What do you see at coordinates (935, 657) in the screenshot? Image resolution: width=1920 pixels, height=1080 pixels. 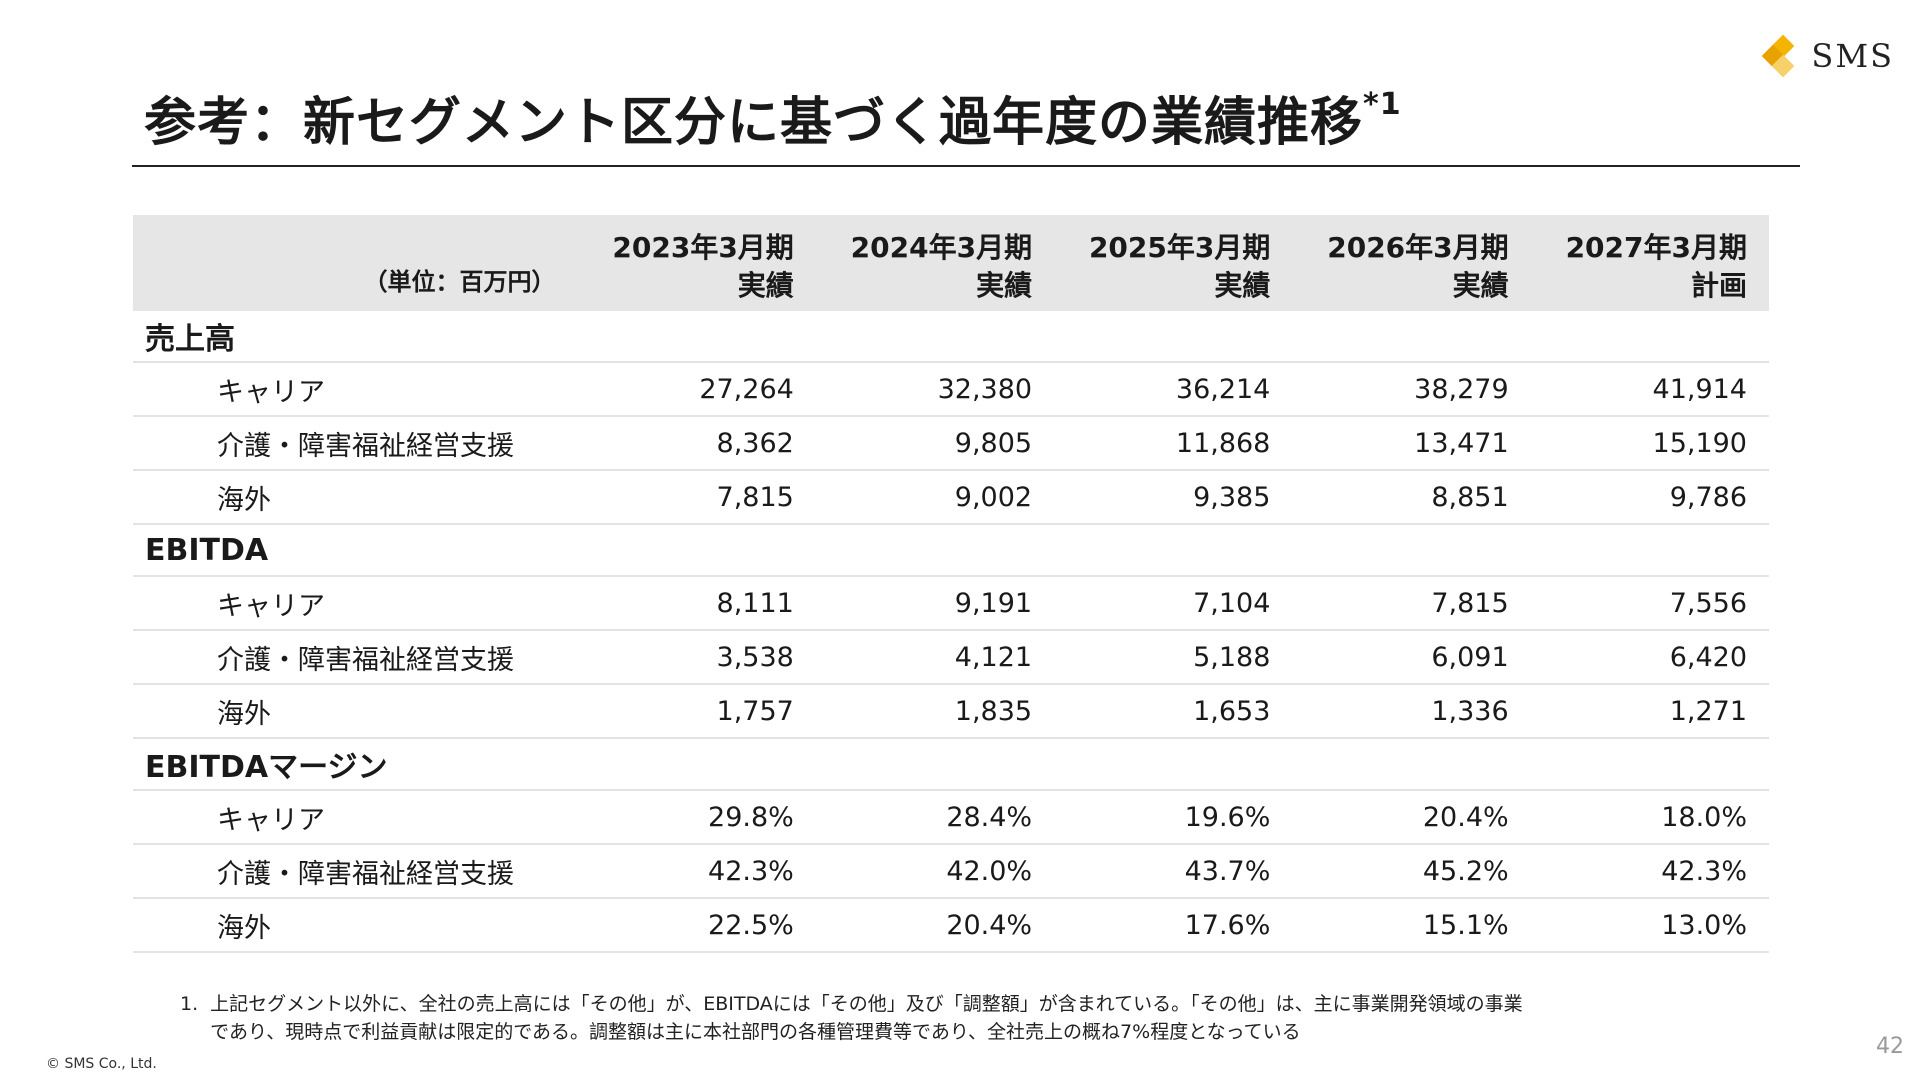 I see `value-cell: 4,121` at bounding box center [935, 657].